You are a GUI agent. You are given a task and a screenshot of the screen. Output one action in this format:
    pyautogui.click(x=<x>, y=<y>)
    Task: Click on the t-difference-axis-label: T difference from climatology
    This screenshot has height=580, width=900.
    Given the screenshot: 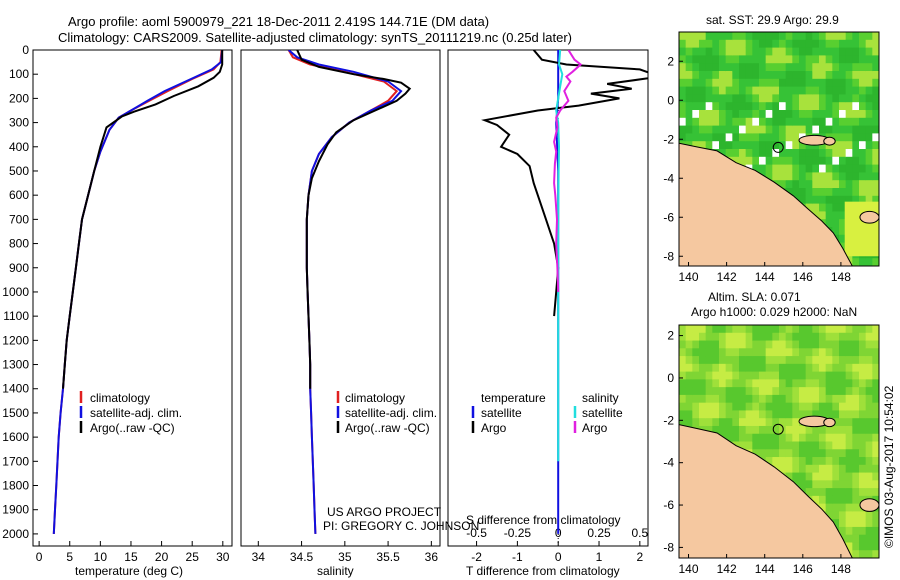 What is the action you would take?
    pyautogui.click(x=543, y=571)
    